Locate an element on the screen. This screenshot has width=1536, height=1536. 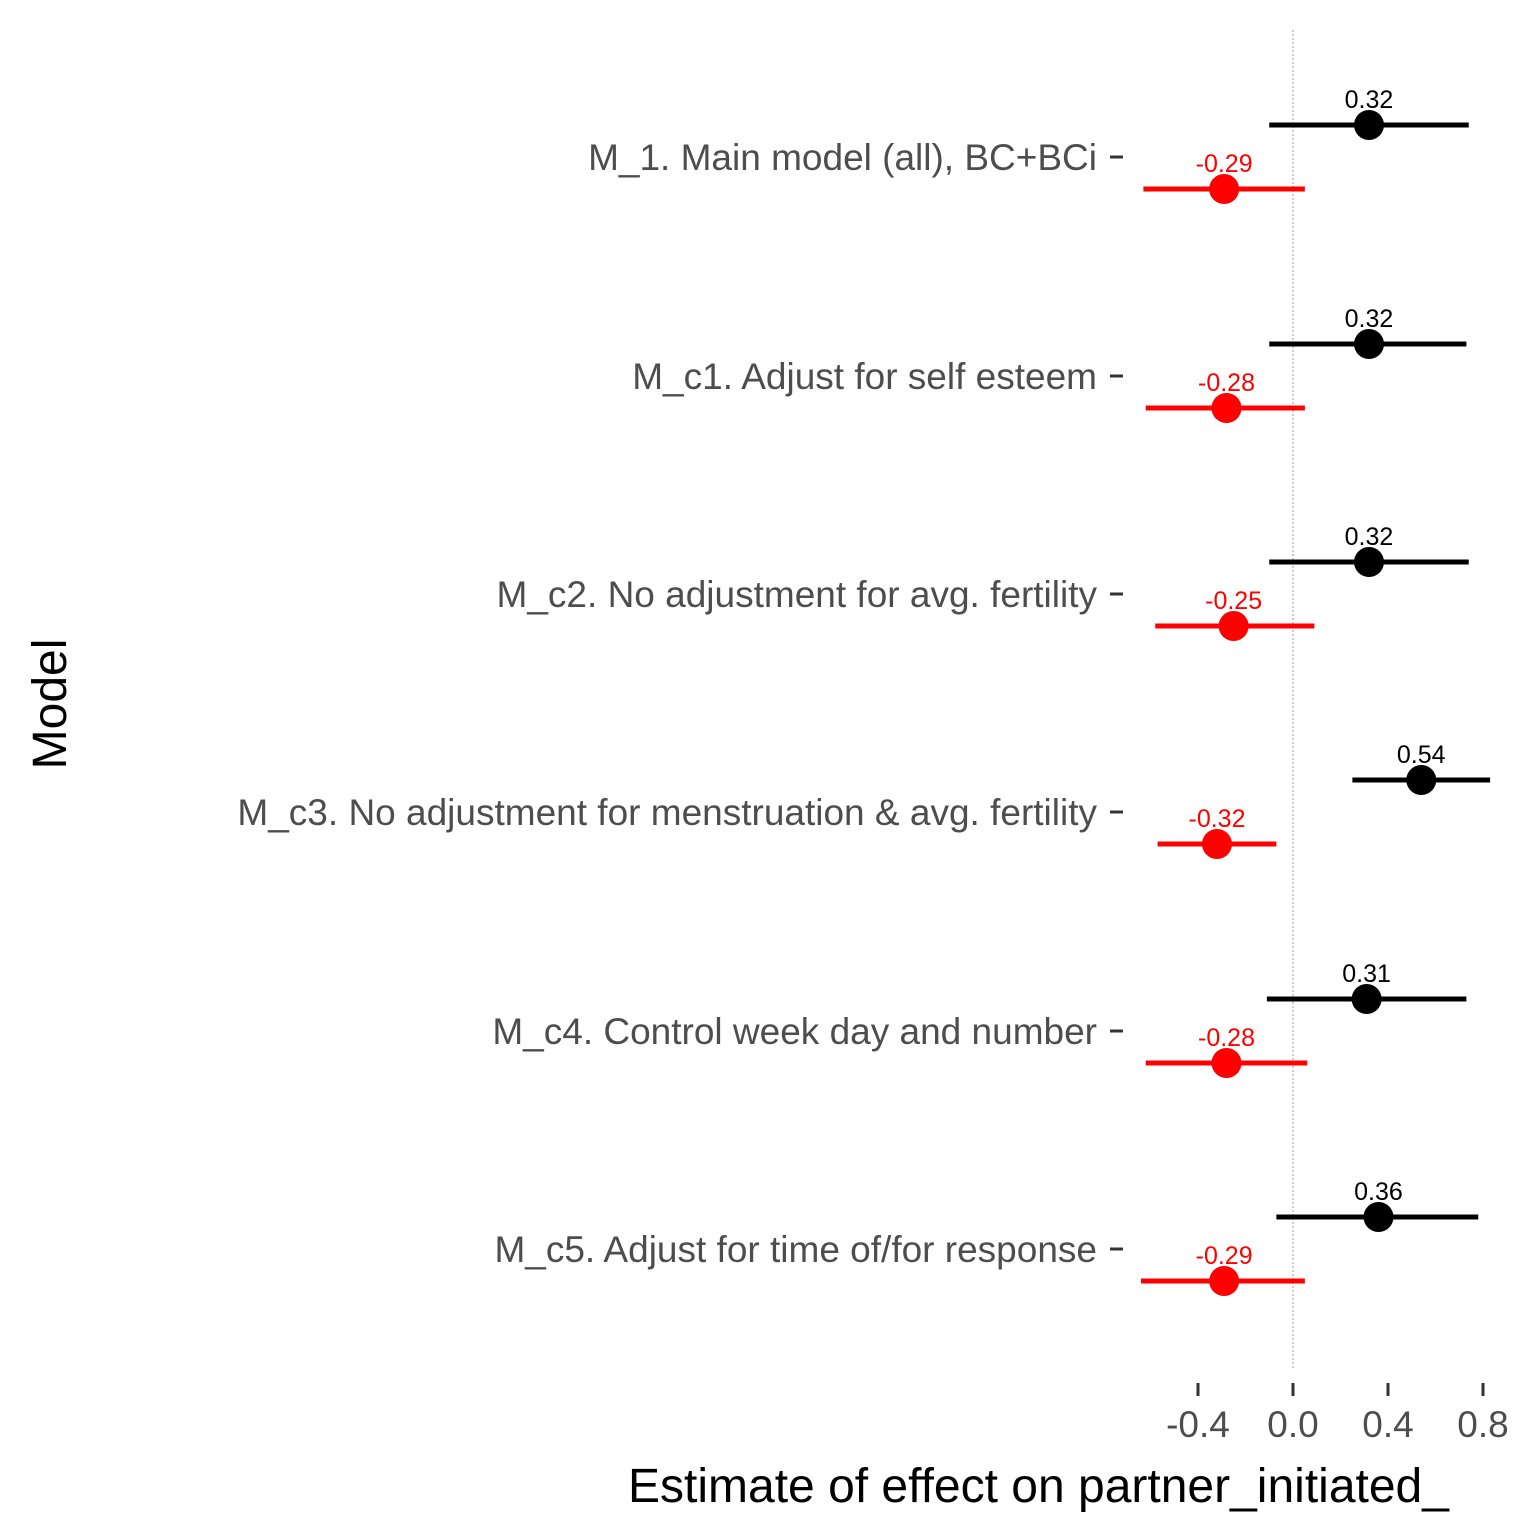
x-axis-ticks is located at coordinates (1340, 1389).